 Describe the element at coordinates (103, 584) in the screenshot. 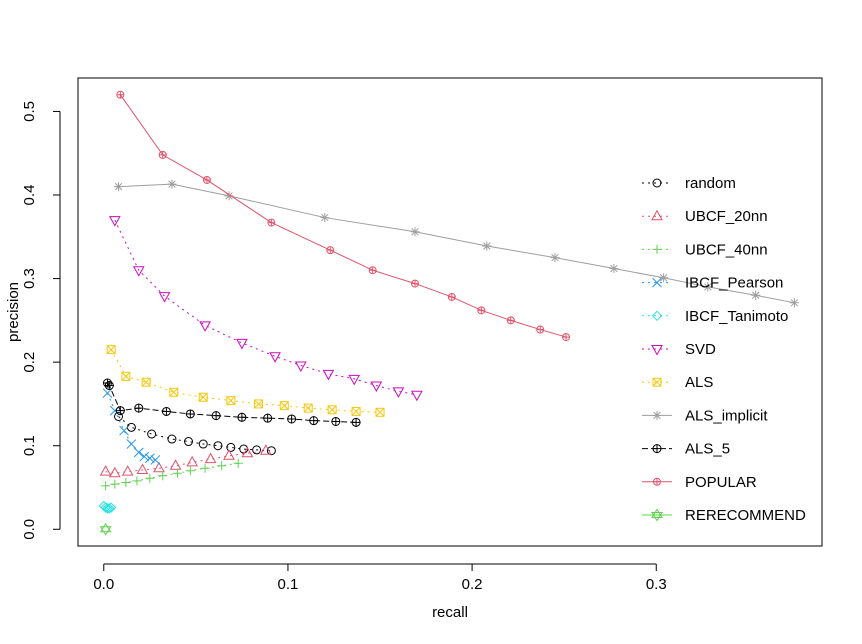

I see `x-tick-label: 0.0` at that location.